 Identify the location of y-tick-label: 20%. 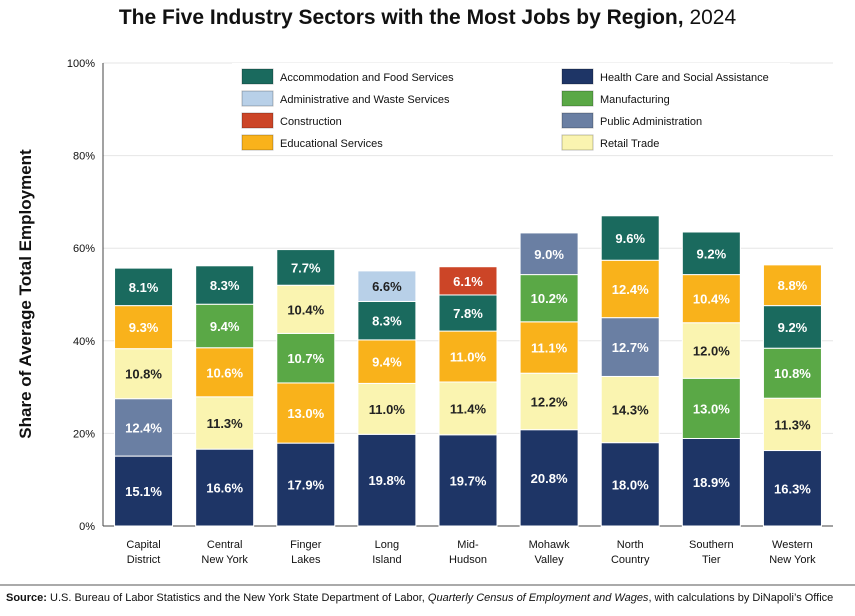
(84, 434).